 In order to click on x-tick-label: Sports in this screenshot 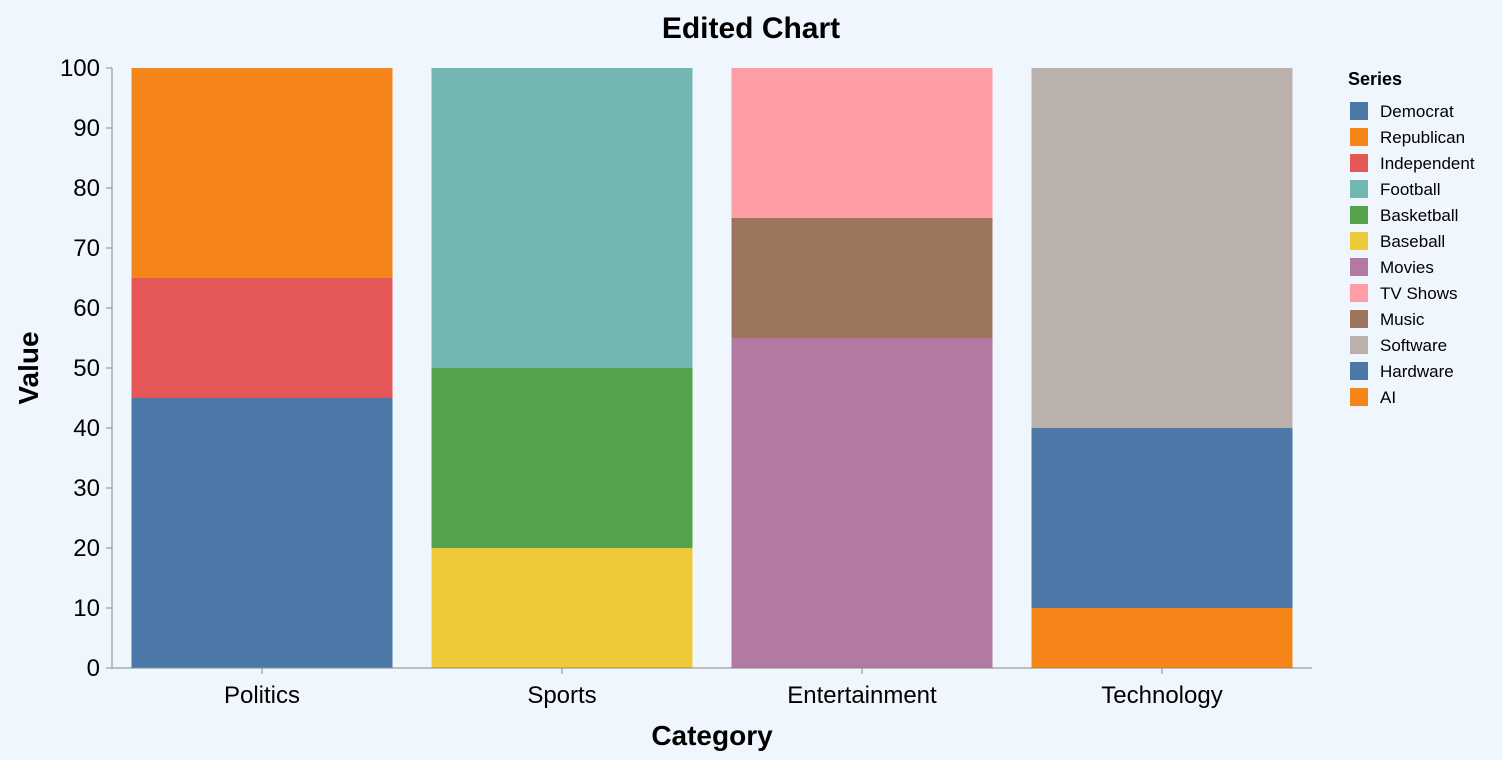, I will do `click(561, 695)`.